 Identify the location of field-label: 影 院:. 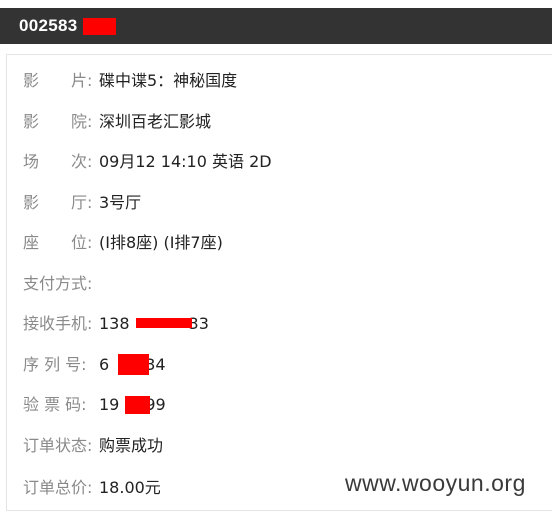
(58, 121).